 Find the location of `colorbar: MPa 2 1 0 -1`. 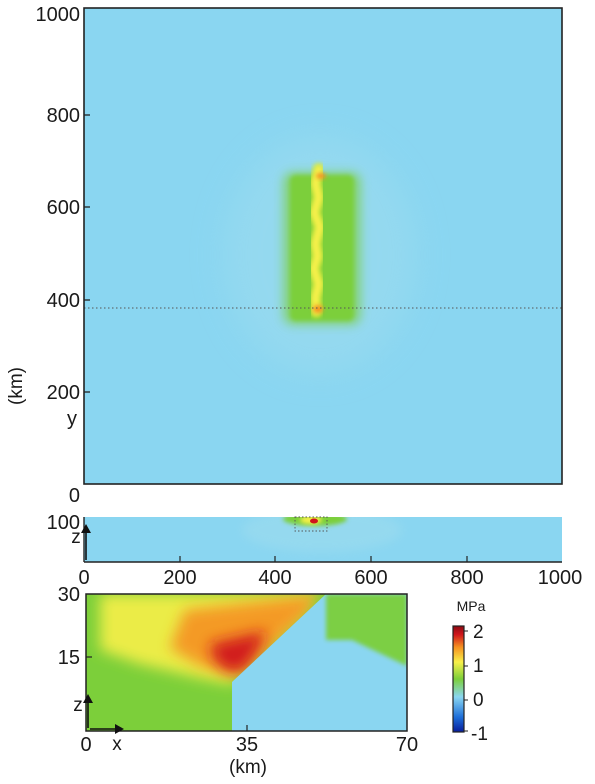

colorbar: MPa 2 1 0 -1 is located at coordinates (470, 671).